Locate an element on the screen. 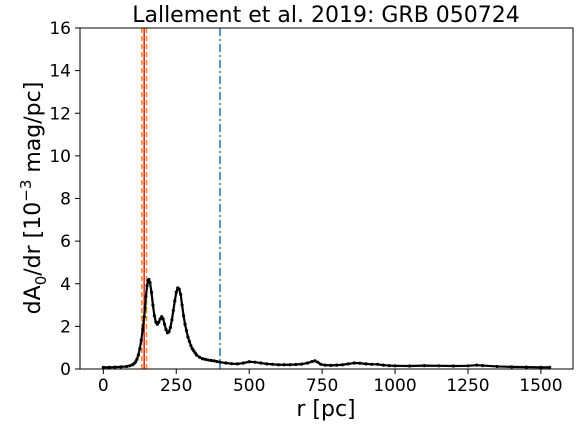 The image size is (579, 425). y-tick-label: 2 is located at coordinates (65, 327).